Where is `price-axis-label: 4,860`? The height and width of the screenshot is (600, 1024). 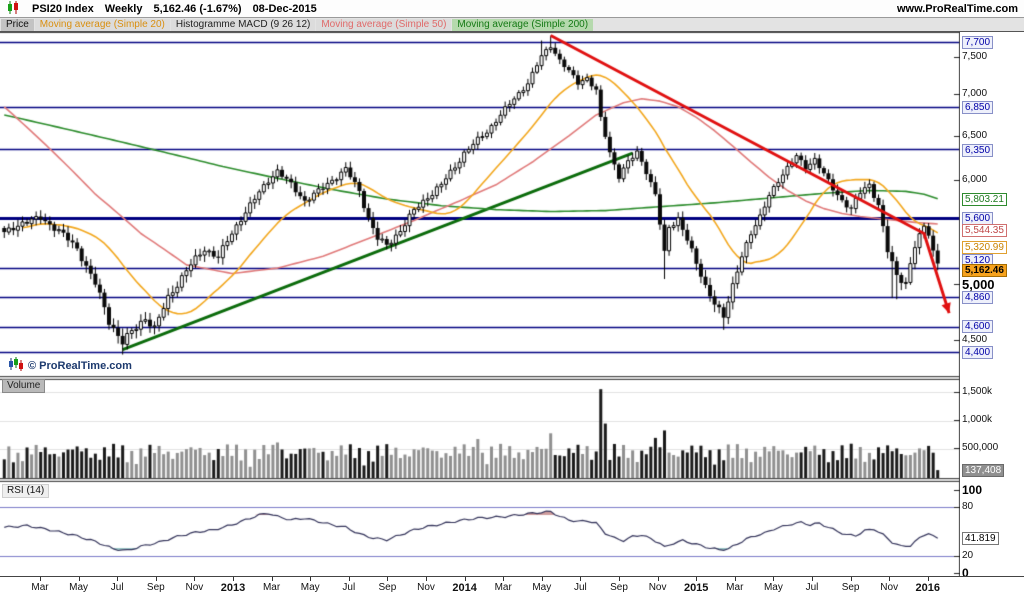 price-axis-label: 4,860 is located at coordinates (978, 297).